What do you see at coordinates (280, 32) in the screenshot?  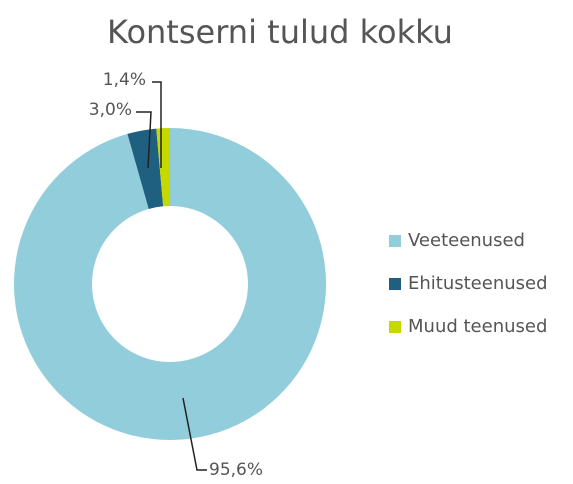 I see `chart-title: Kontserni tulud kokku` at bounding box center [280, 32].